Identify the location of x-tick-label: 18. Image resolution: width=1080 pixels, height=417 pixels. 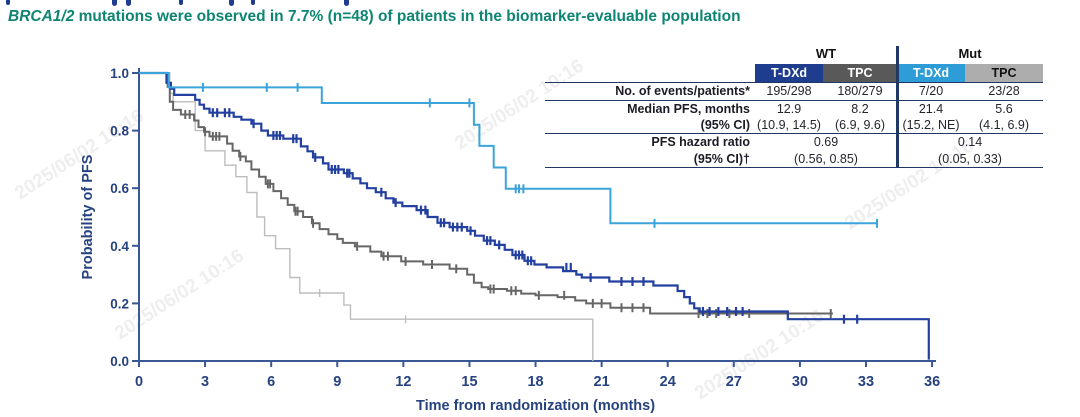
(535, 382).